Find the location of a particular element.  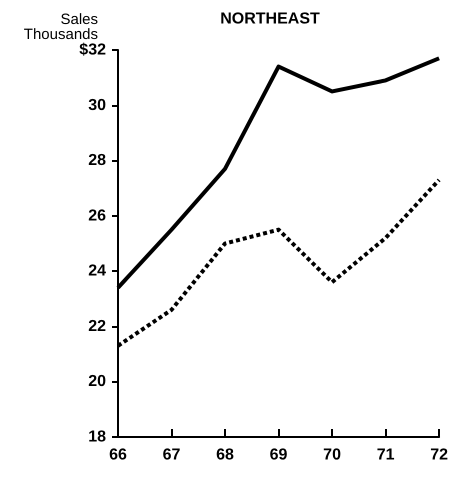

x-tick-label: 66 is located at coordinates (118, 455).